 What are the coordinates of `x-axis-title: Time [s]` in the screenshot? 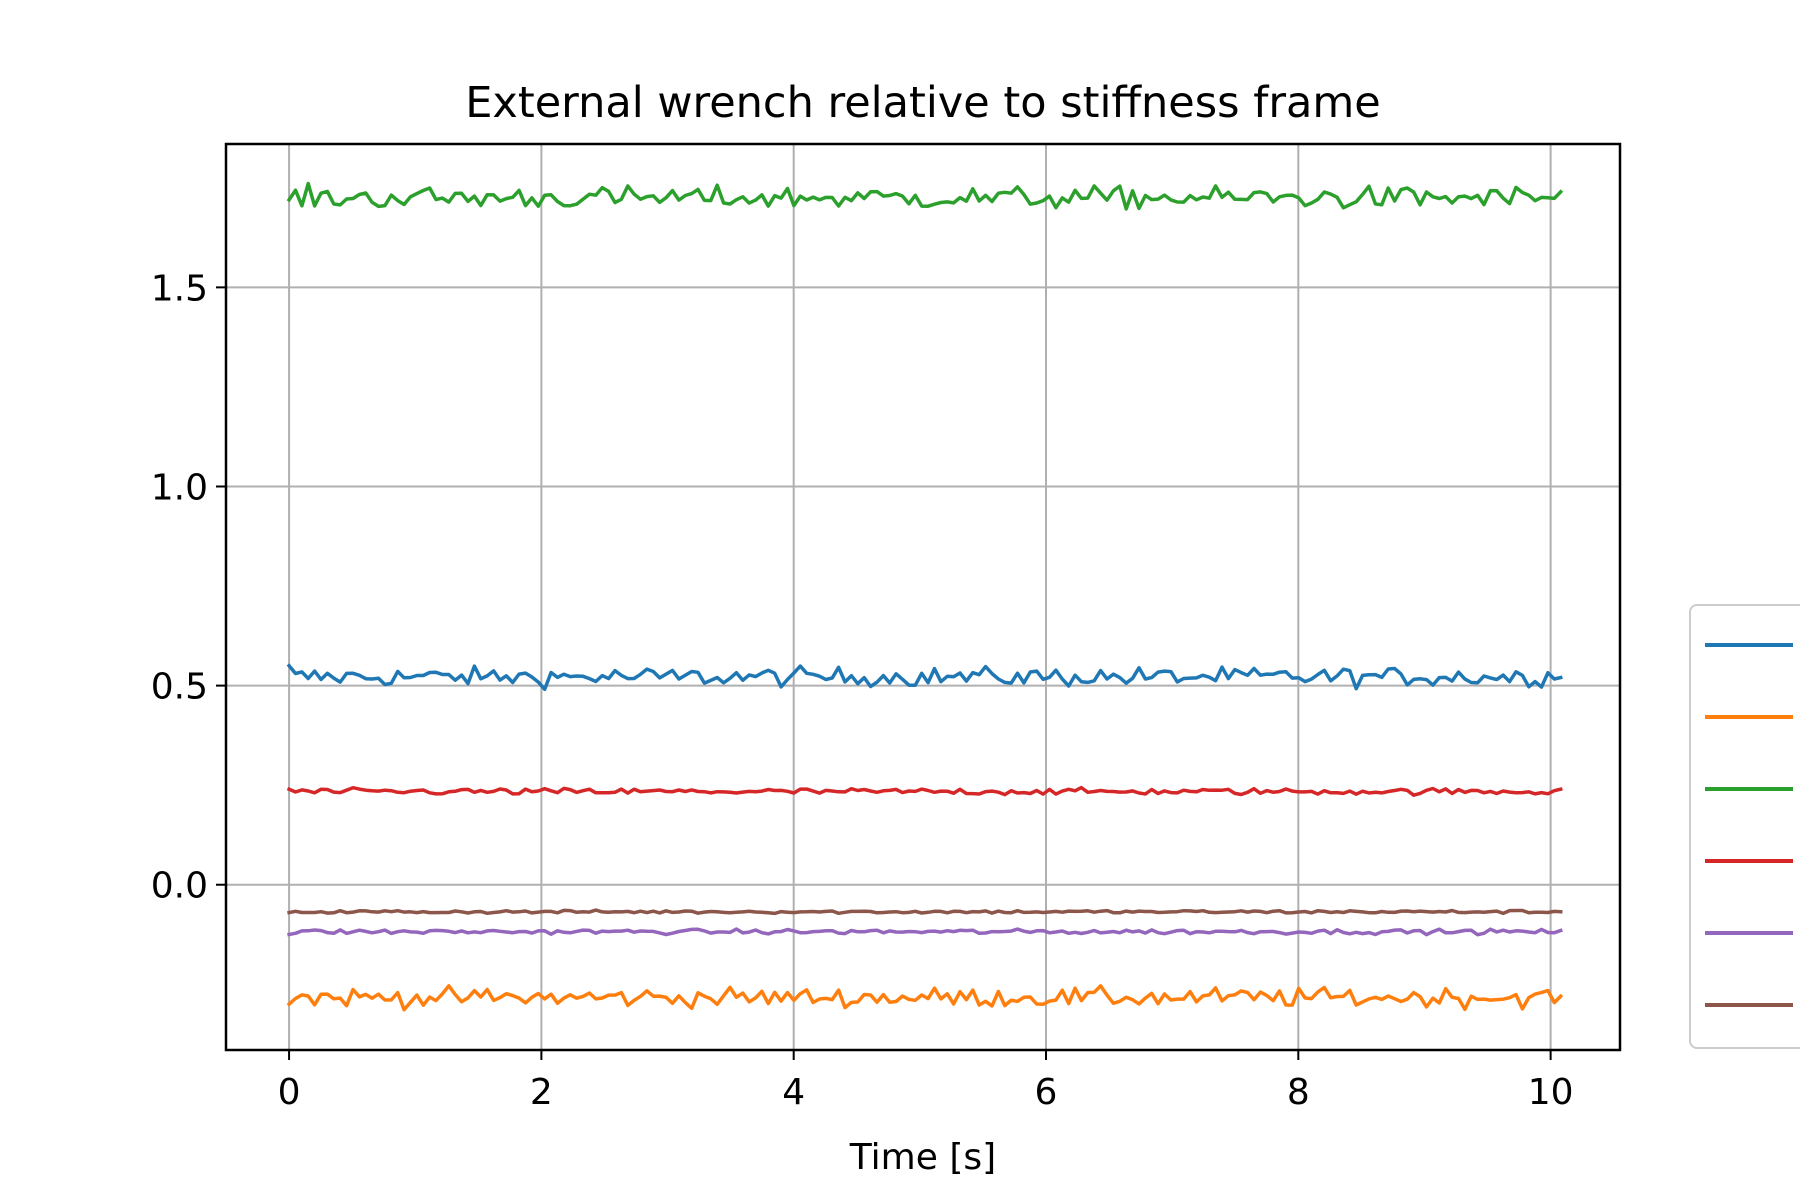 It's located at (922, 1157).